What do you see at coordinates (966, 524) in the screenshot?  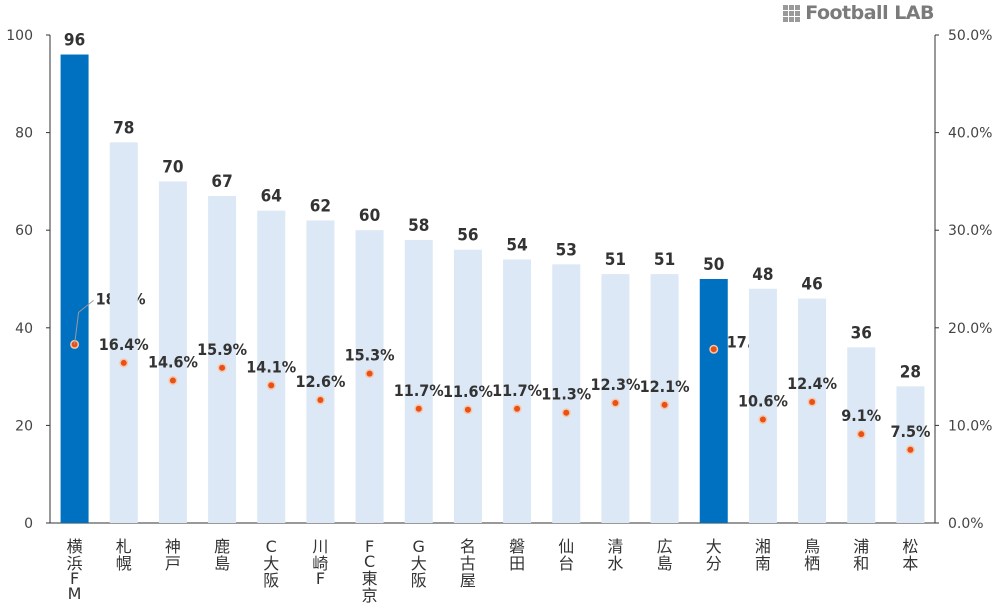 I see `right-tick-label: 0.0%` at bounding box center [966, 524].